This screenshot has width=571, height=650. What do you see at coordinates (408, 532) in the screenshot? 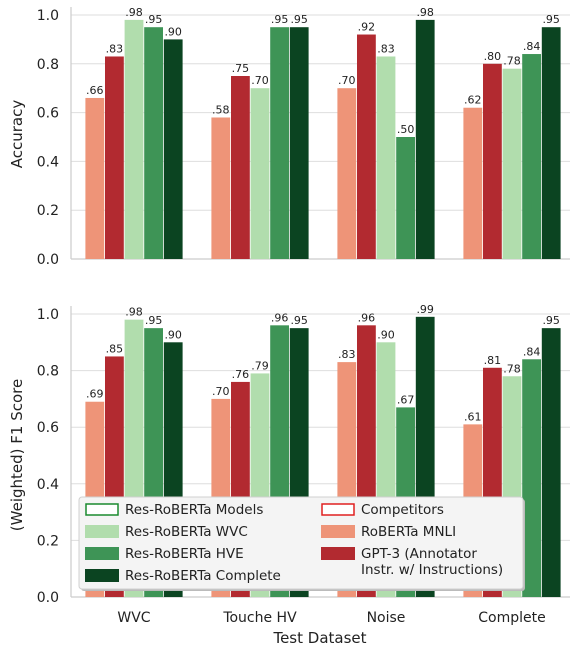
I see `legend-label: RoBERTa MNLI` at bounding box center [408, 532].